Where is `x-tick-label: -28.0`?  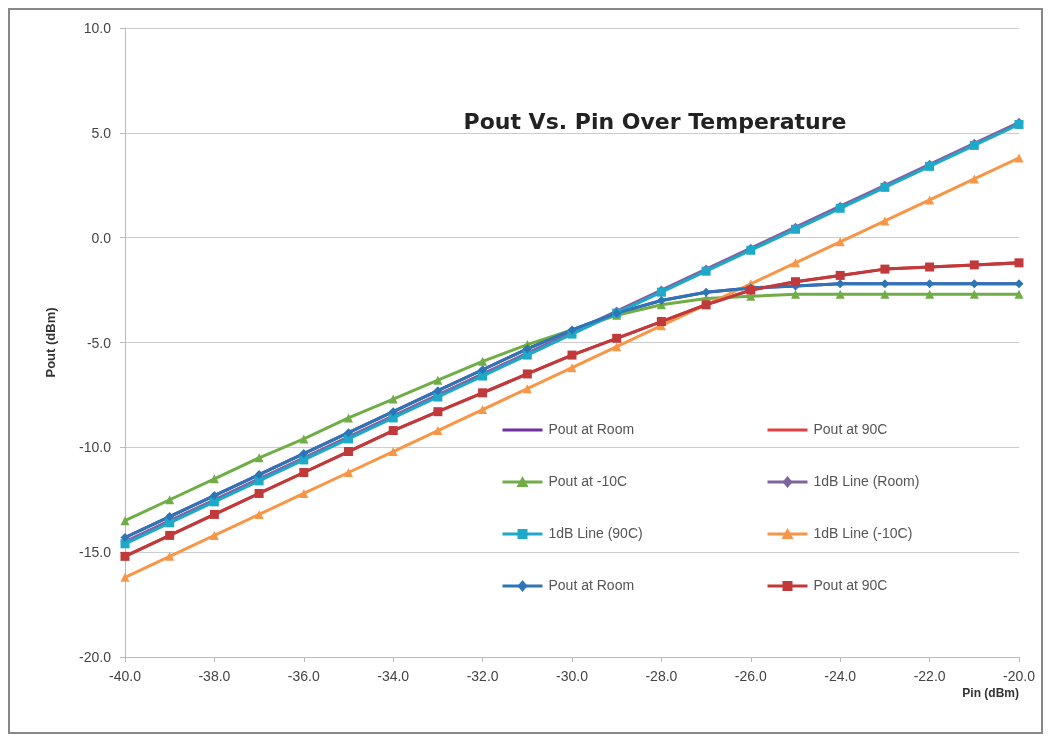 x-tick-label: -28.0 is located at coordinates (661, 676).